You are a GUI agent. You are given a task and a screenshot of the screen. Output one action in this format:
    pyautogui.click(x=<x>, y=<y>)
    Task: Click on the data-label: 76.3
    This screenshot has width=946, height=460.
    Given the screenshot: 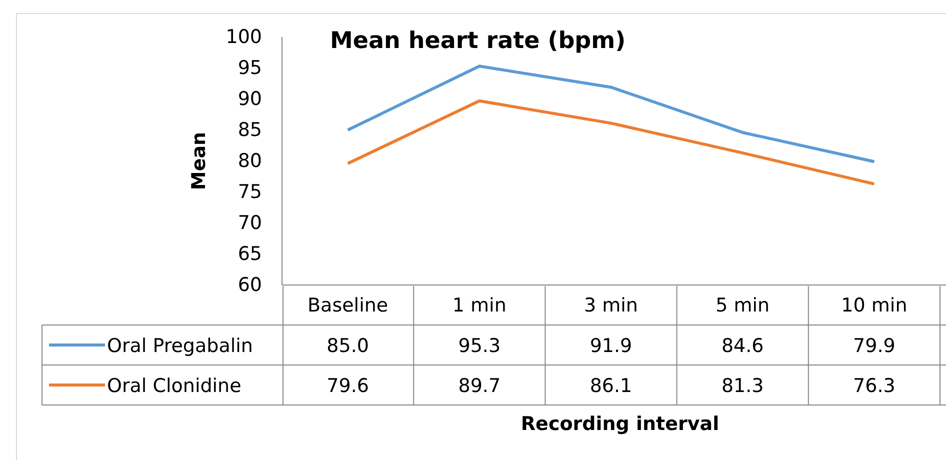 What is the action you would take?
    pyautogui.click(x=874, y=386)
    